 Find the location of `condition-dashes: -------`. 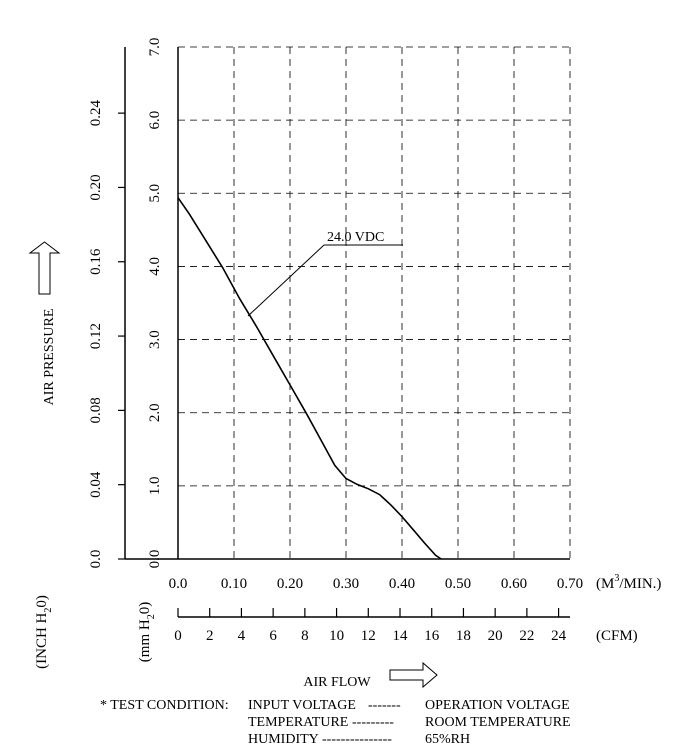

condition-dashes: ------- is located at coordinates (384, 705).